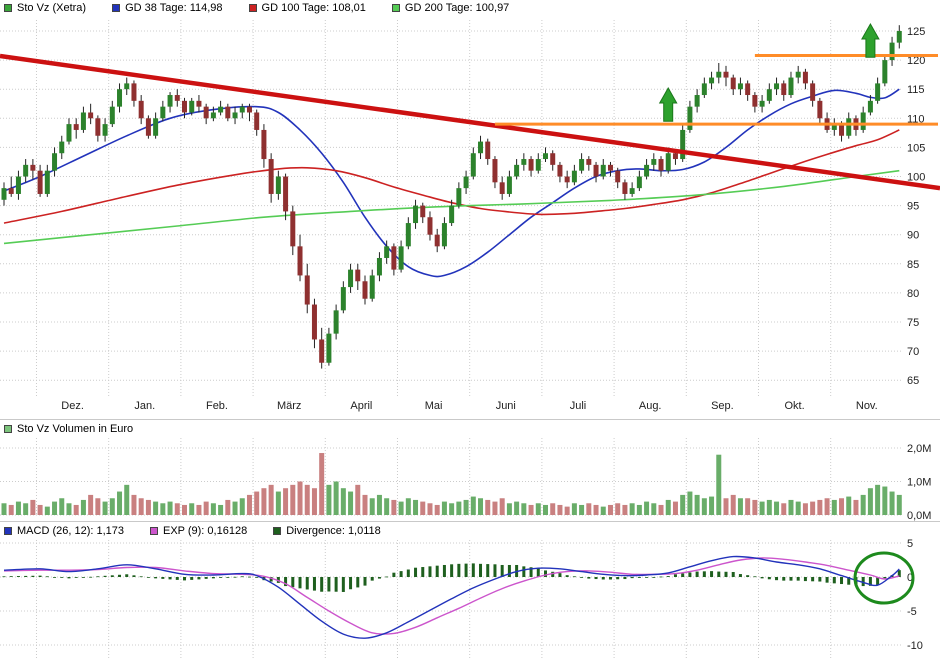 This screenshot has height=670, width=940. What do you see at coordinates (8, 8) in the screenshot?
I see `series-swatch-icon` at bounding box center [8, 8].